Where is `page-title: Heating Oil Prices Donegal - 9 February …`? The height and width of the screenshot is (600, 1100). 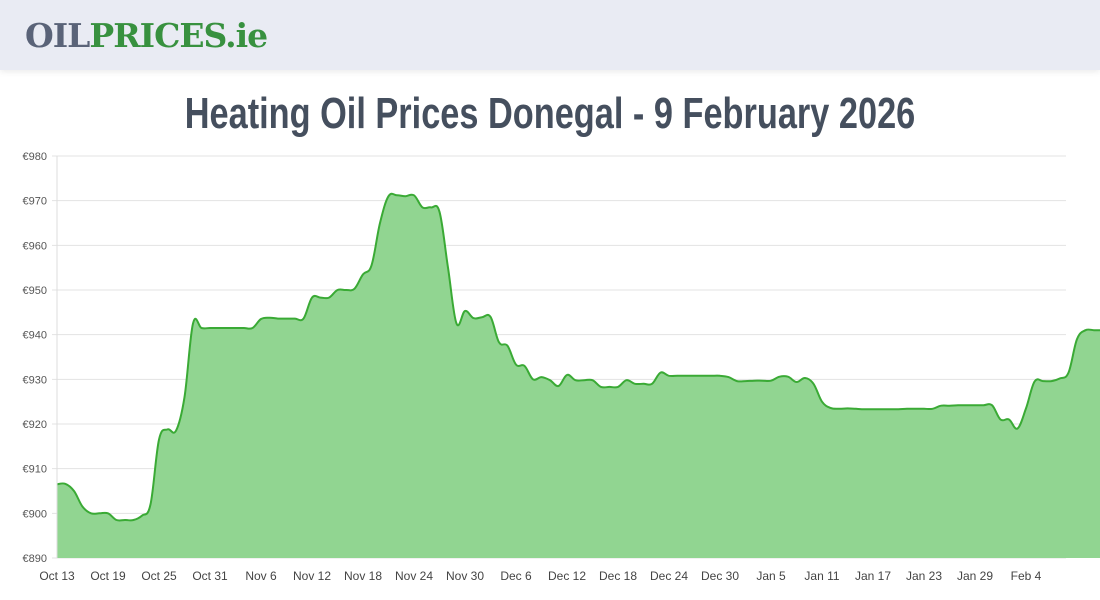 page-title: Heating Oil Prices Donegal - 9 February … is located at coordinates (550, 113).